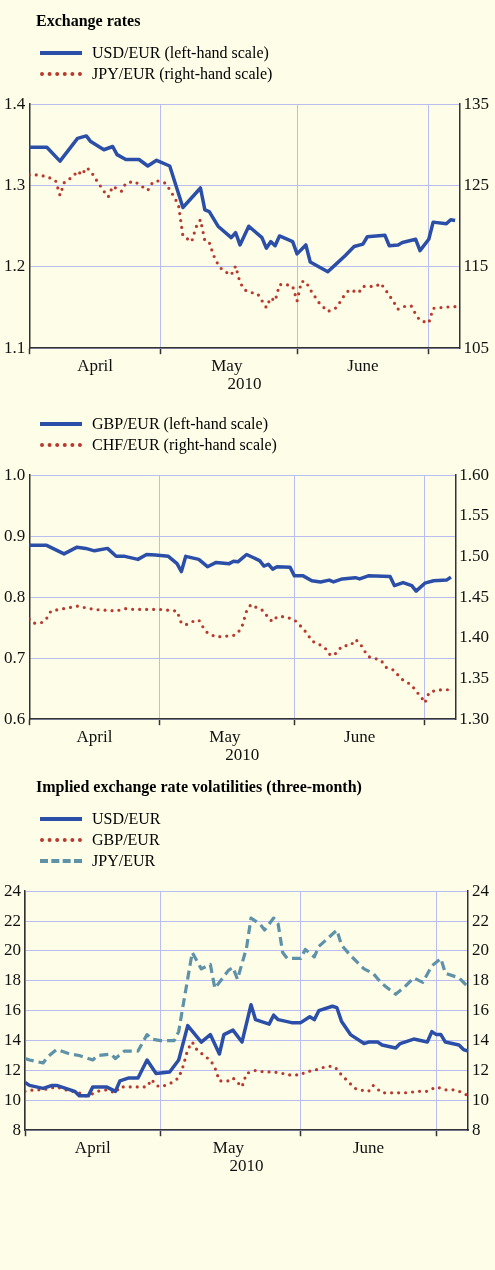 The image size is (495, 1270). Describe the element at coordinates (12, 980) in the screenshot. I see `y-tick-label: 18` at that location.